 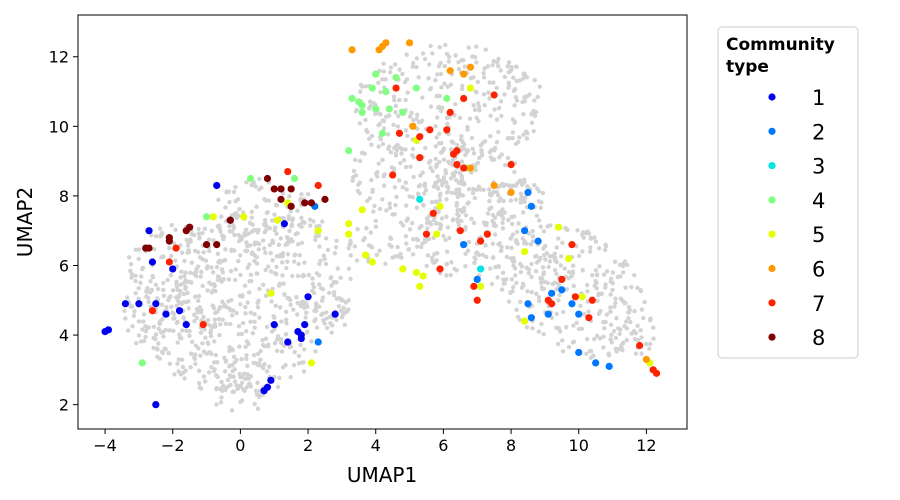 I want to click on x-tick-label: 8, so click(x=511, y=445).